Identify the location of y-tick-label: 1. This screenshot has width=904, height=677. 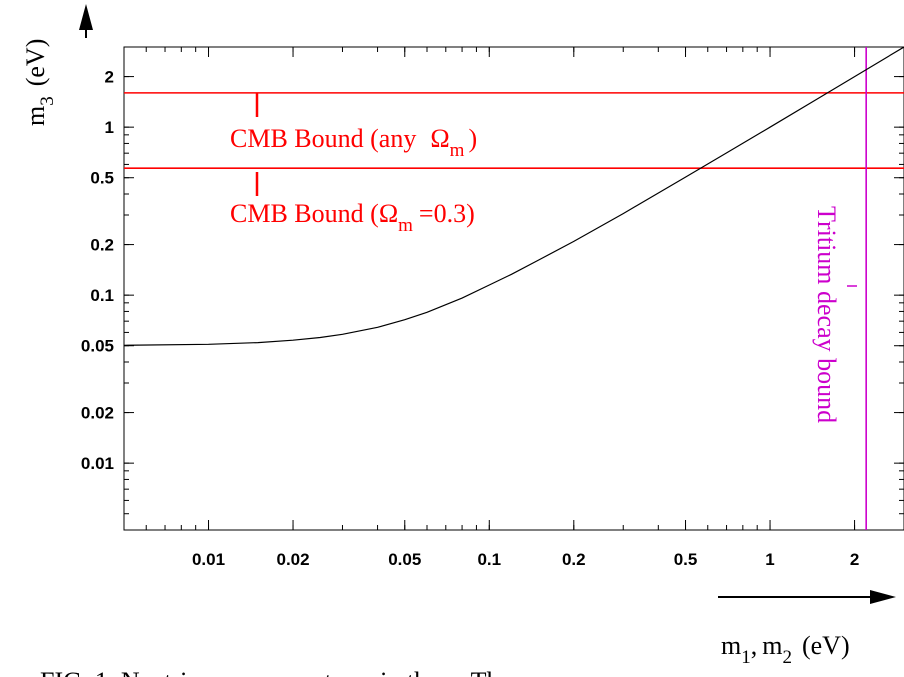
(109, 127).